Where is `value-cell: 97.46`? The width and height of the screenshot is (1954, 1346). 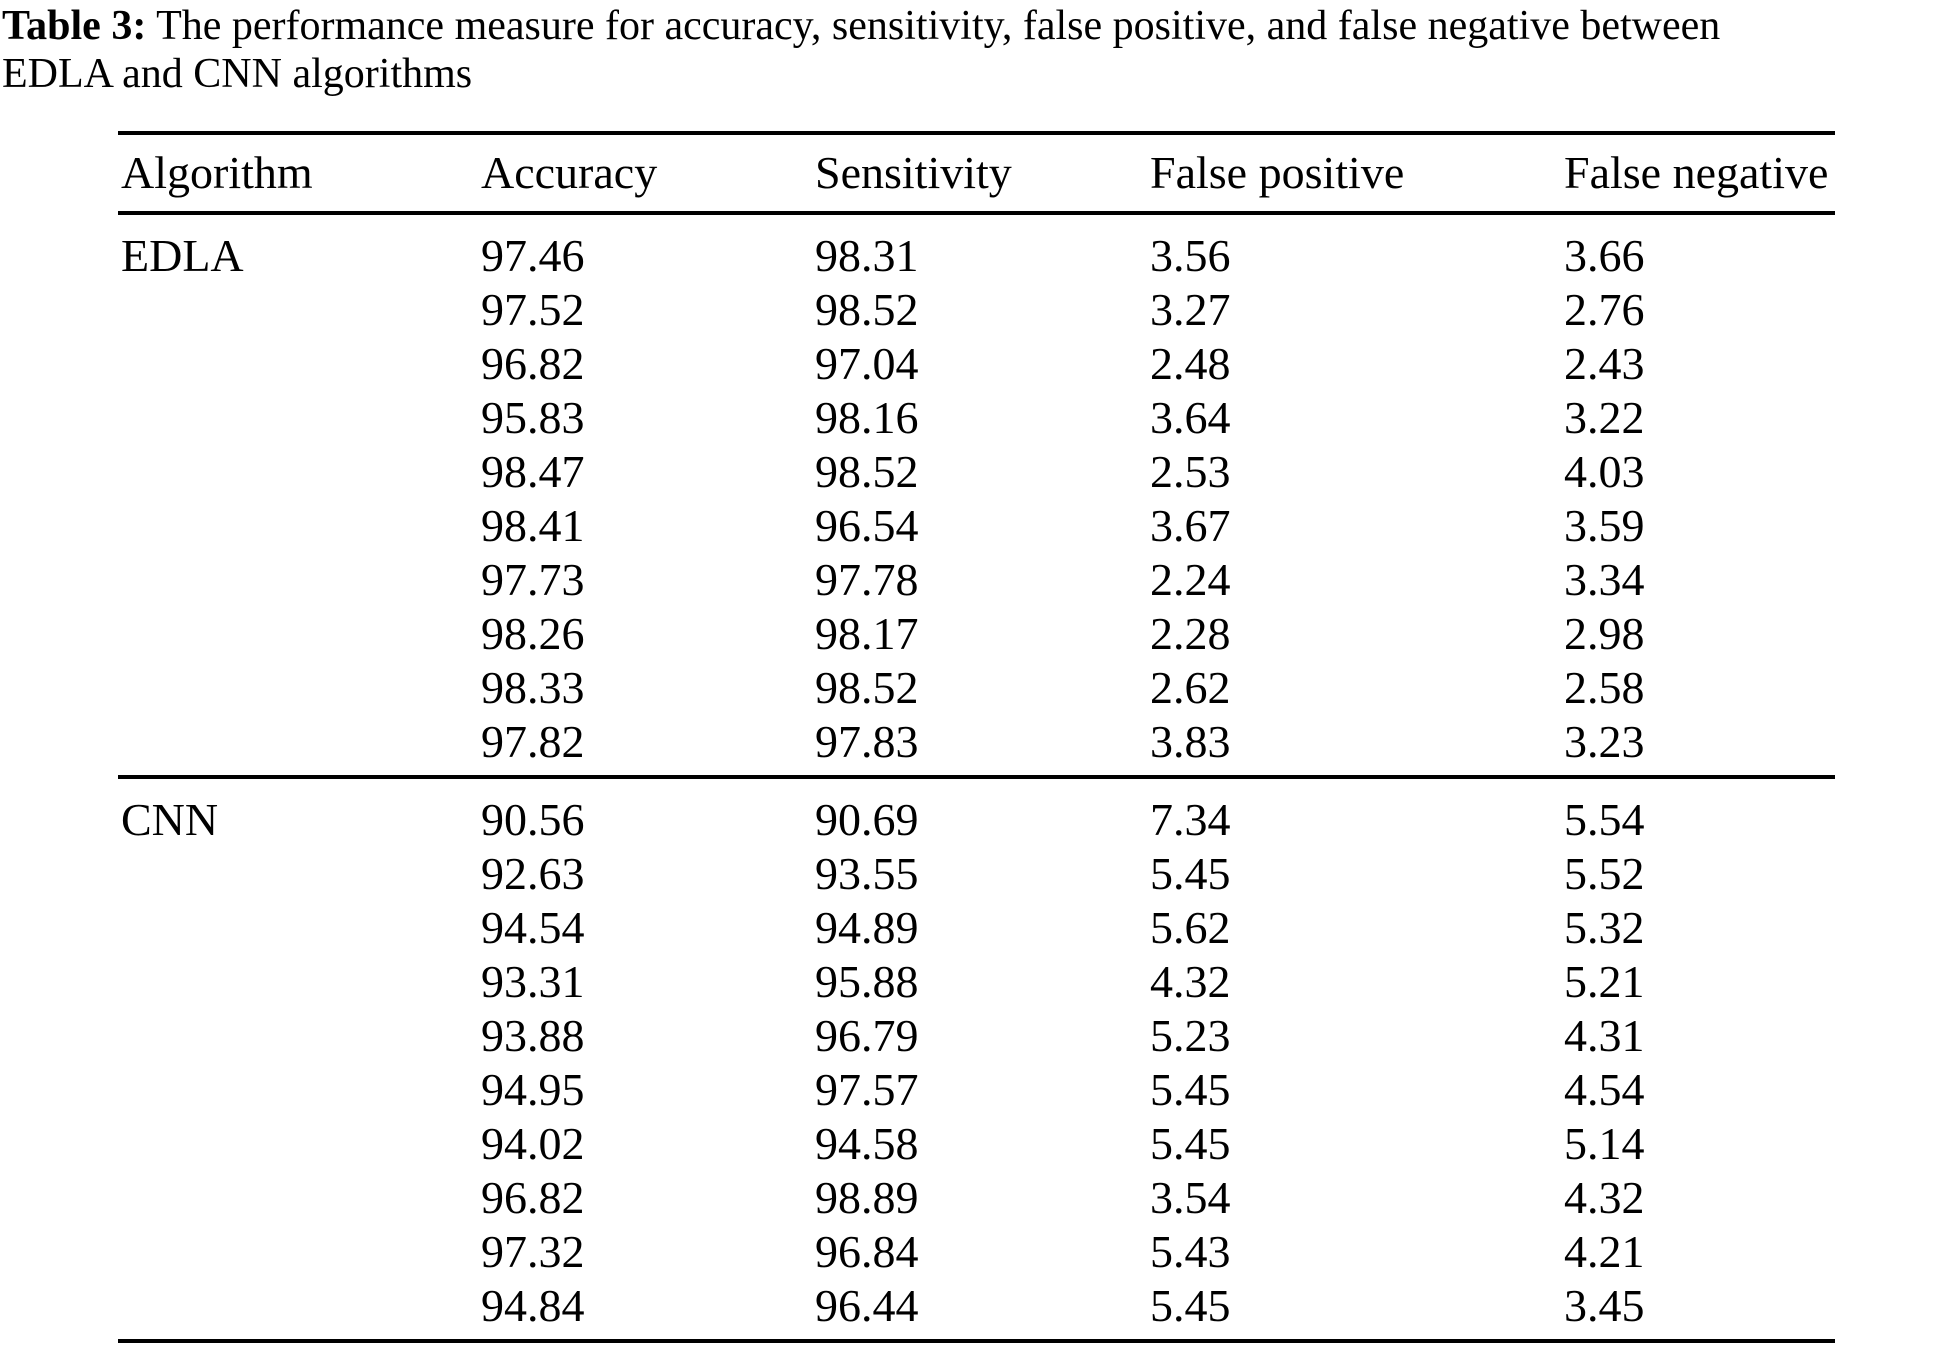 value-cell: 97.46 is located at coordinates (533, 255).